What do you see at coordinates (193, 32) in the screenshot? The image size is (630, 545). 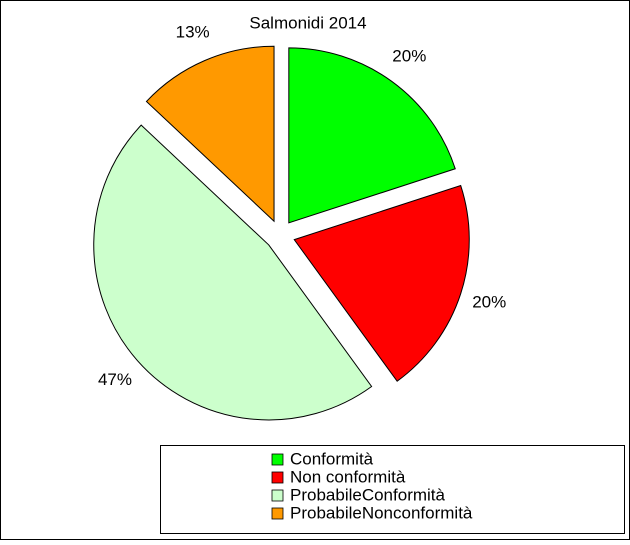 I see `data-label: 13%` at bounding box center [193, 32].